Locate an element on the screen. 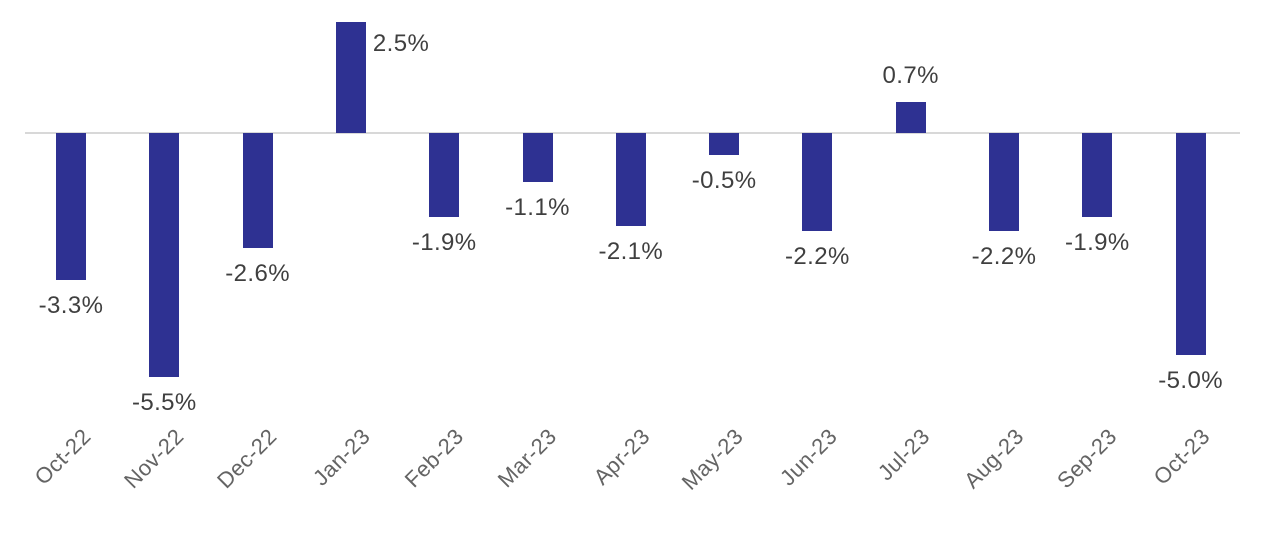  x-axis-label-apr-23: Apr-23 is located at coordinates (622, 456).